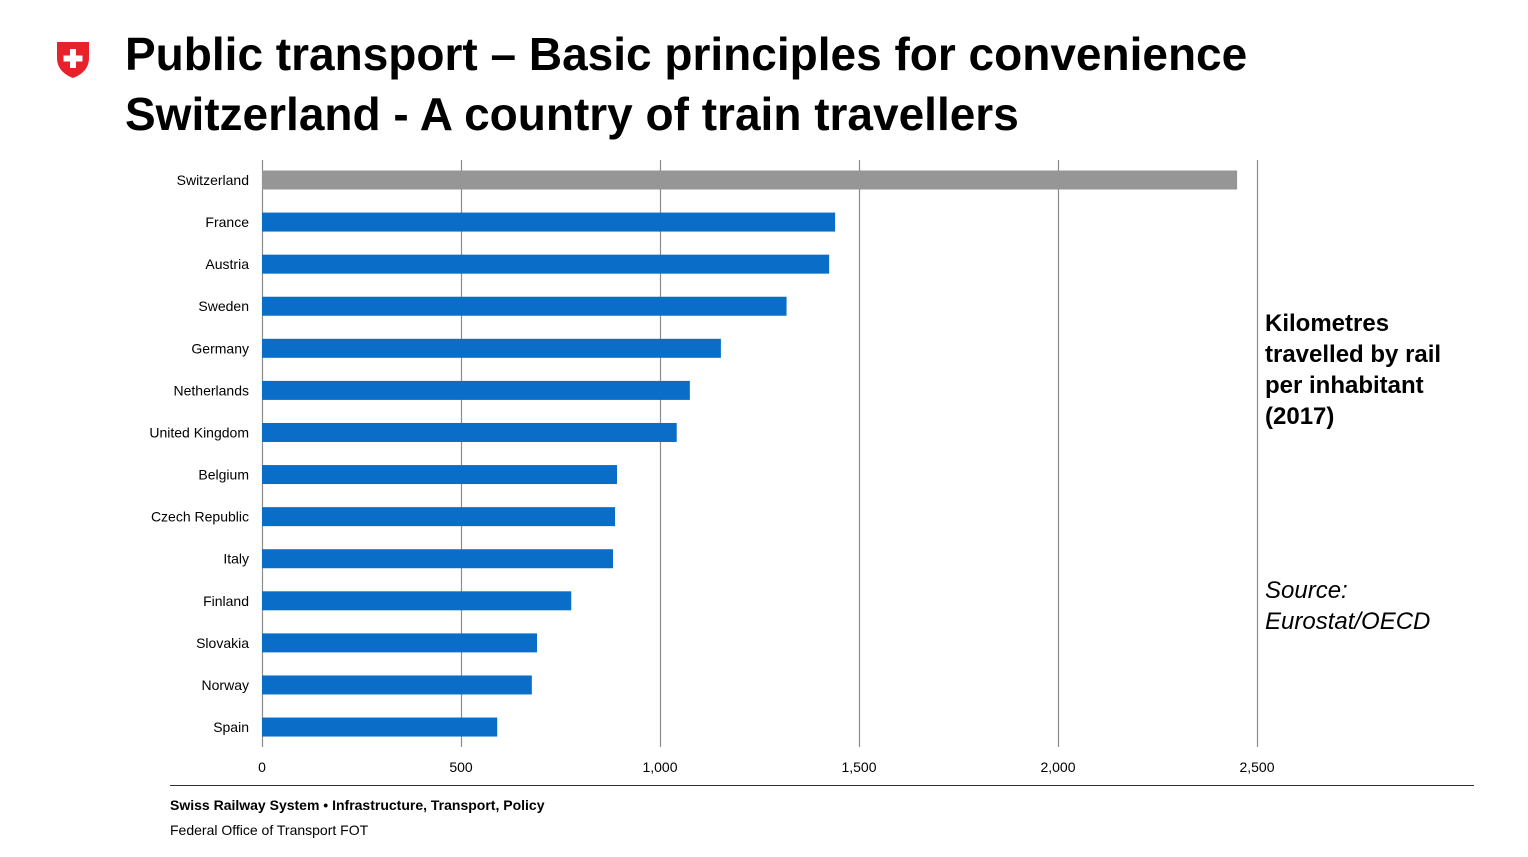 The image size is (1528, 857). What do you see at coordinates (469, 432) in the screenshot?
I see `bar-united-kingdom` at bounding box center [469, 432].